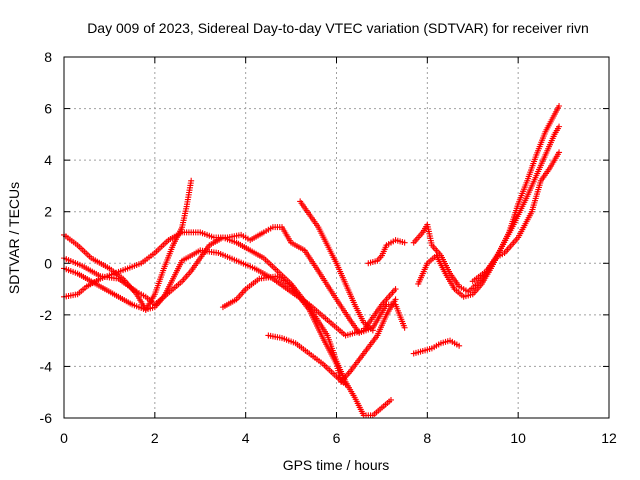 Image resolution: width=640 pixels, height=480 pixels. What do you see at coordinates (14, 238) in the screenshot?
I see `y-axis-label: SDTVAR / TECUs` at bounding box center [14, 238].